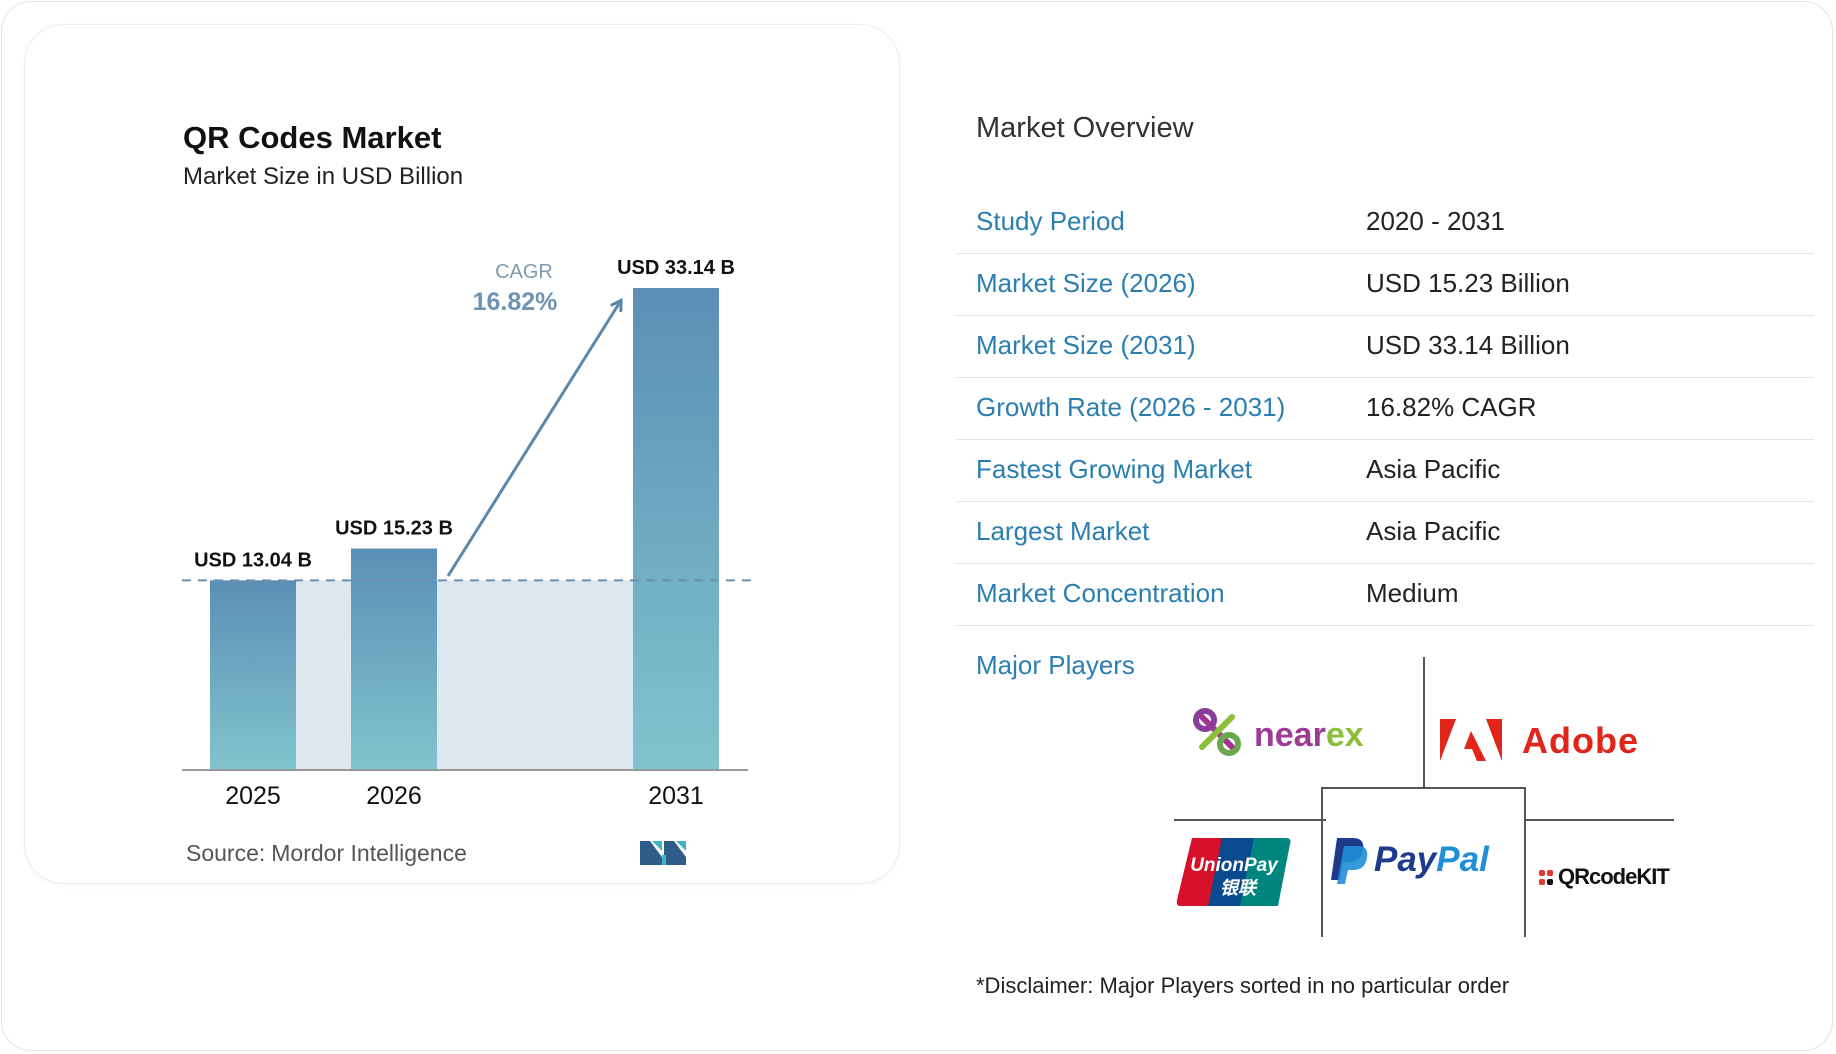  Describe the element at coordinates (1086, 283) in the screenshot. I see `overview-label: Market Size (2026)` at that location.